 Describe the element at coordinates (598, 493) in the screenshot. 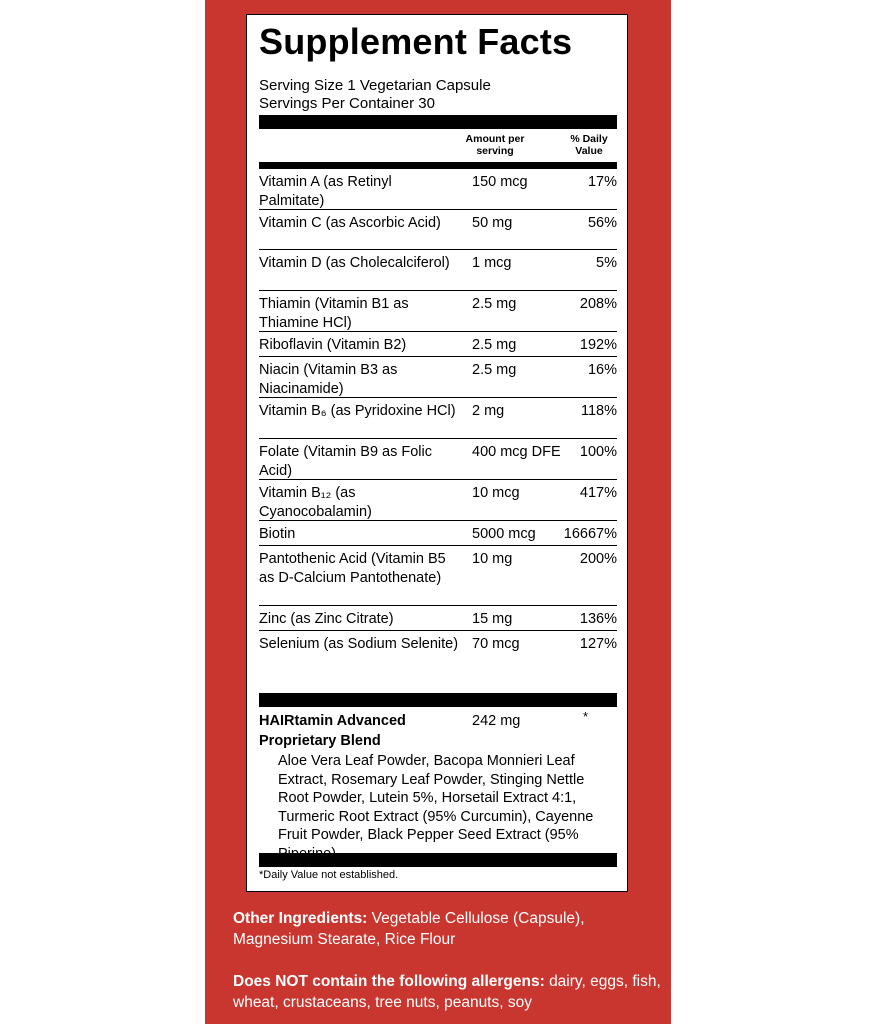

I see `nutrient-daily-value: 417%` at that location.